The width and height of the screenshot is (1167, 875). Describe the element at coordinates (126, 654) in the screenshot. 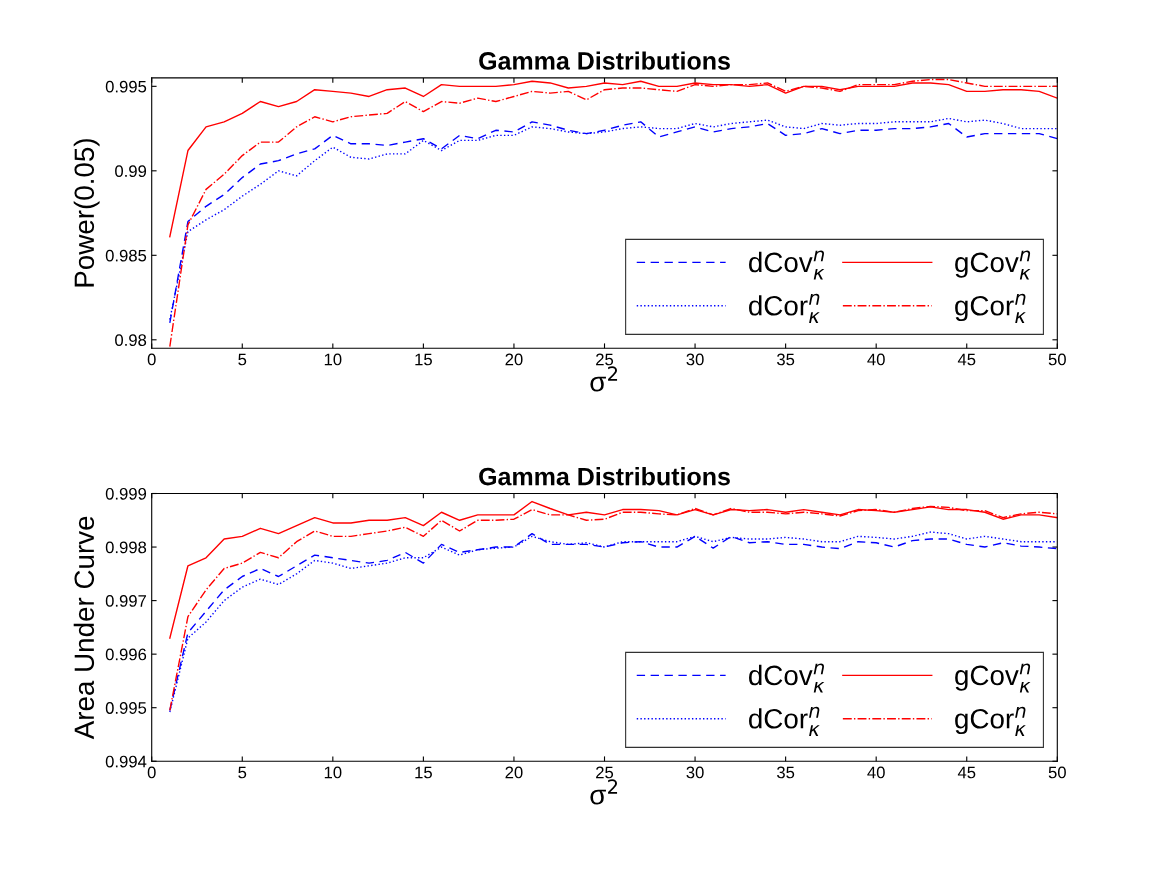

I see `y-tick-label: 0.996` at that location.